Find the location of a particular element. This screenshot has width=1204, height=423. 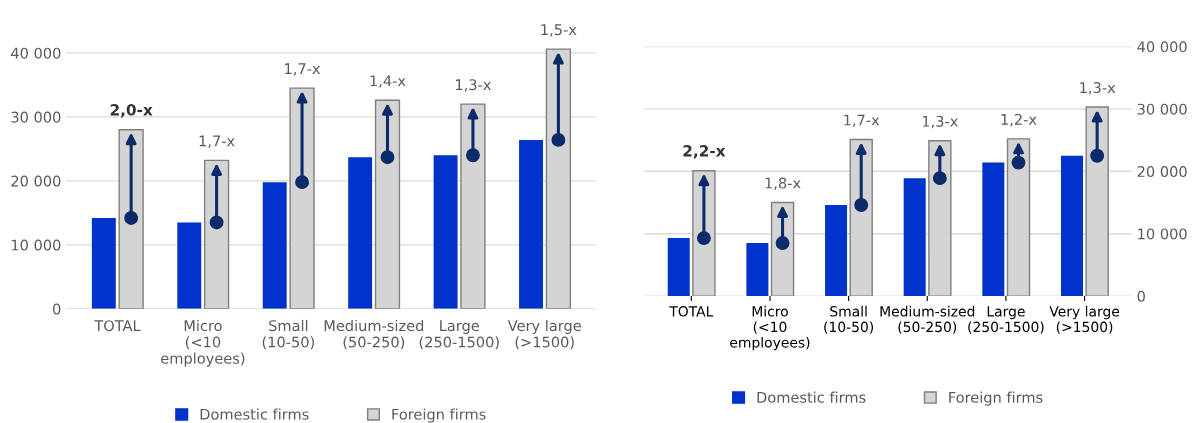

y2-tick-label: 40 000 is located at coordinates (1162, 47).